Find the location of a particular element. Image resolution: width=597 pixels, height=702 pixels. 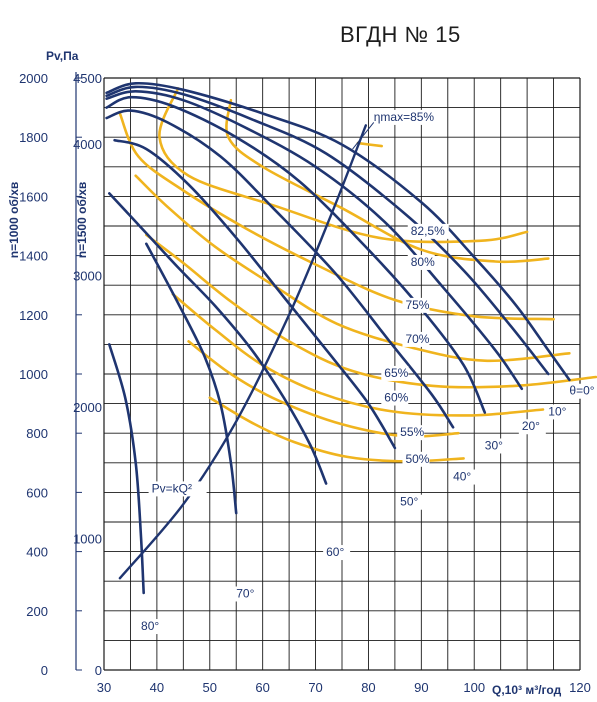

right-axis-tick-label: 4500 is located at coordinates (87, 78).